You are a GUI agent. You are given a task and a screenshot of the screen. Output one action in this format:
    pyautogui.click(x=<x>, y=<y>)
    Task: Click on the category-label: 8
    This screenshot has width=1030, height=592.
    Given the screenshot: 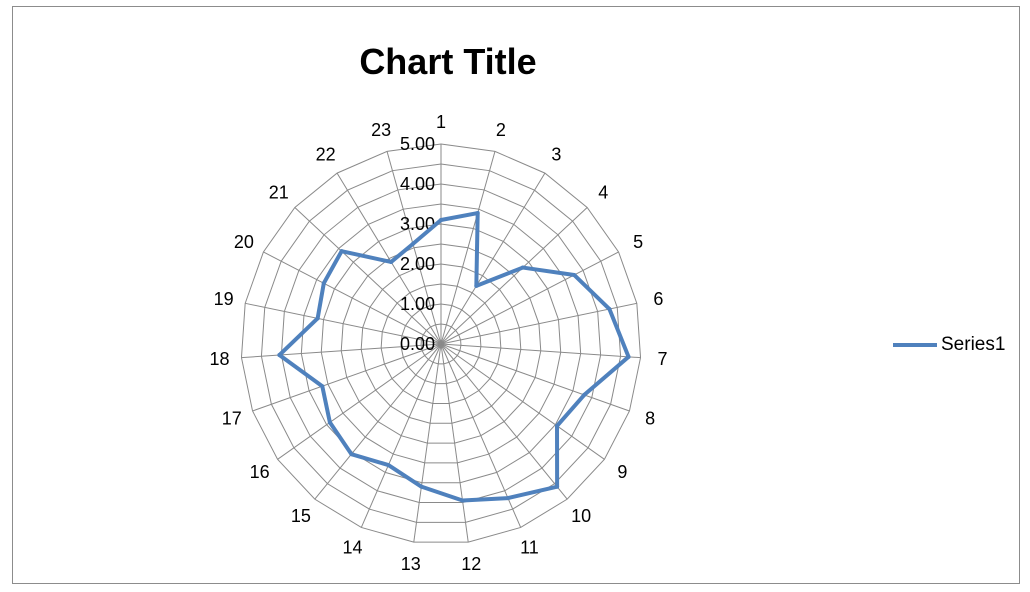 What is the action you would take?
    pyautogui.click(x=650, y=418)
    